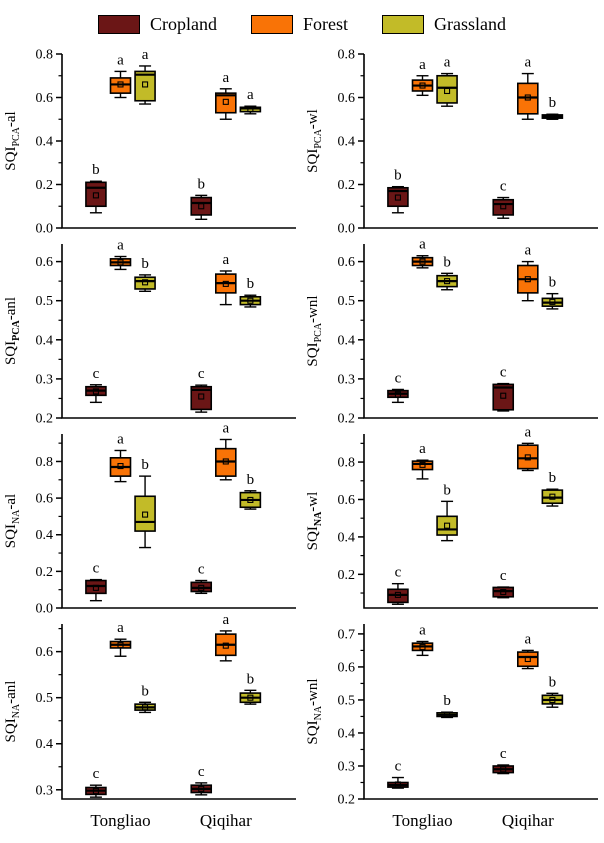 Image resolution: width=604 pixels, height=843 pixels. I want to click on legend-item-cropland: Cropland, so click(157, 24).